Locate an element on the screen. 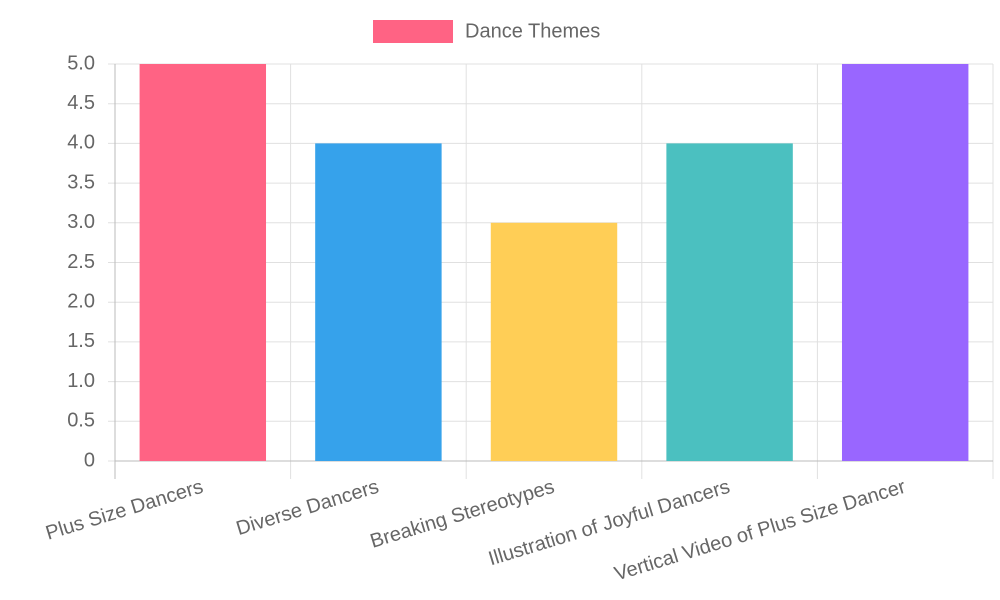 The image size is (1000, 600). y-tick-label: 4.5 is located at coordinates (81, 103).